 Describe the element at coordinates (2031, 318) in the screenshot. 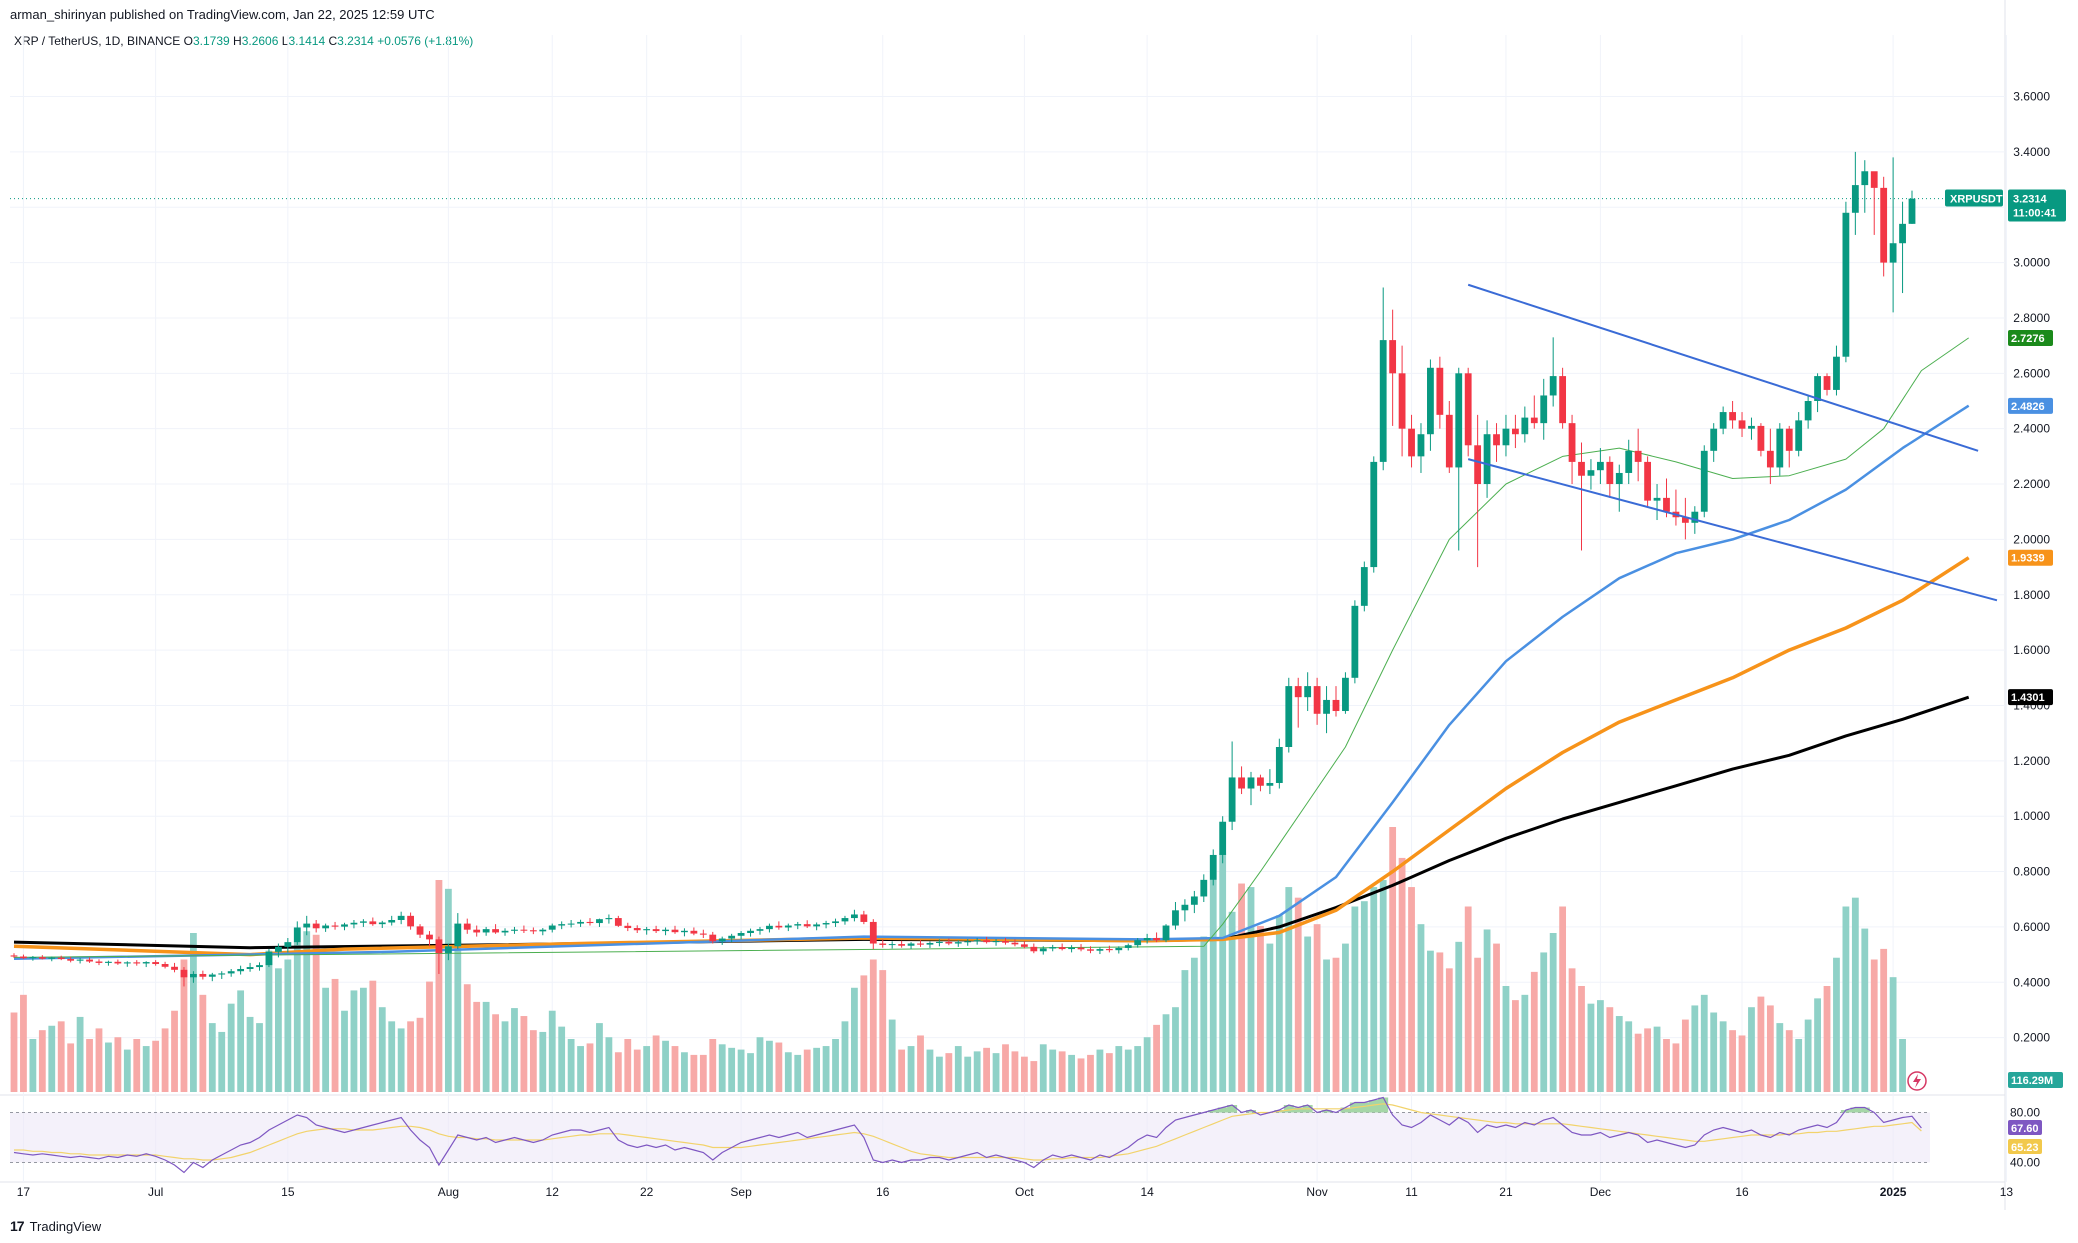

I see `y-tick-label: 2.8000` at that location.